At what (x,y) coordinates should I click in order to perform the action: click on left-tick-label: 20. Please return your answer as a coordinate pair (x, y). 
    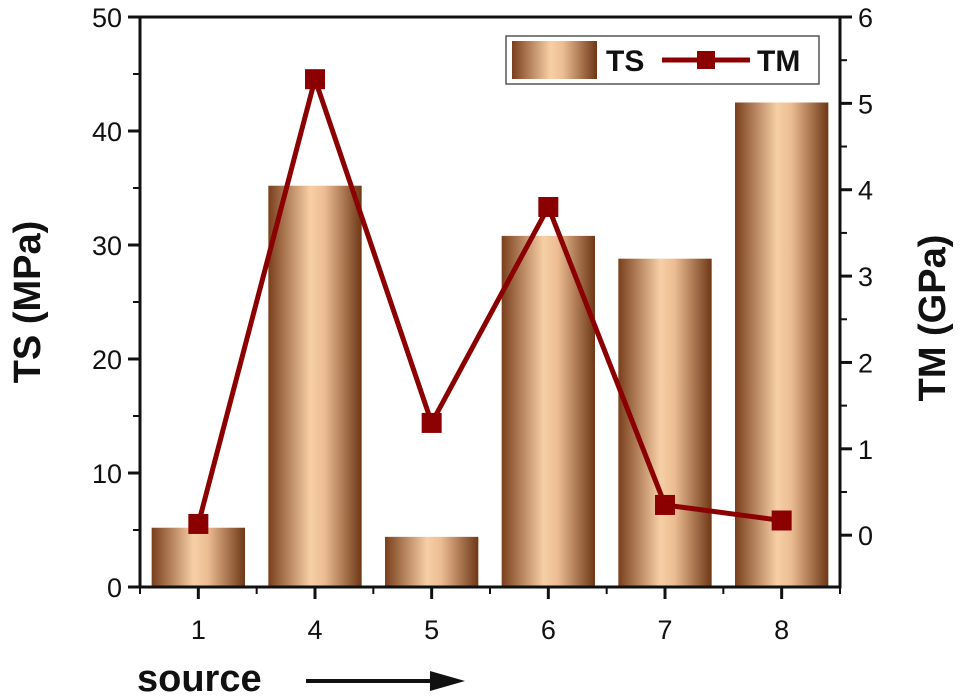
    Looking at the image, I should click on (107, 360).